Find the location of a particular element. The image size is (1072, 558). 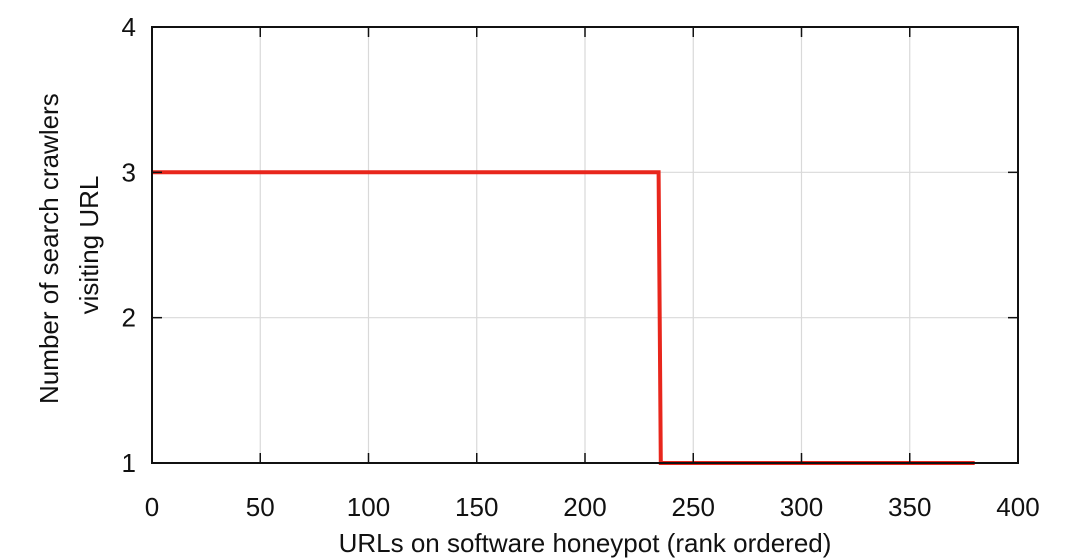

x-tick-label: 0 is located at coordinates (152, 507).